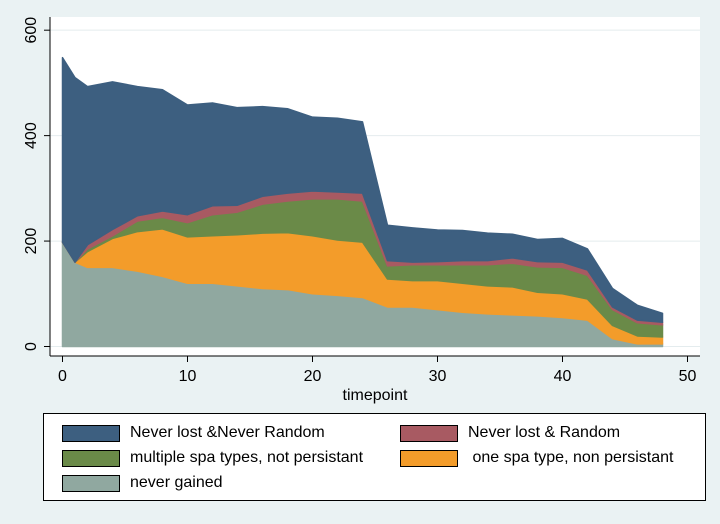 Image resolution: width=720 pixels, height=524 pixels. What do you see at coordinates (62, 376) in the screenshot?
I see `x-tick-label: 0` at bounding box center [62, 376].